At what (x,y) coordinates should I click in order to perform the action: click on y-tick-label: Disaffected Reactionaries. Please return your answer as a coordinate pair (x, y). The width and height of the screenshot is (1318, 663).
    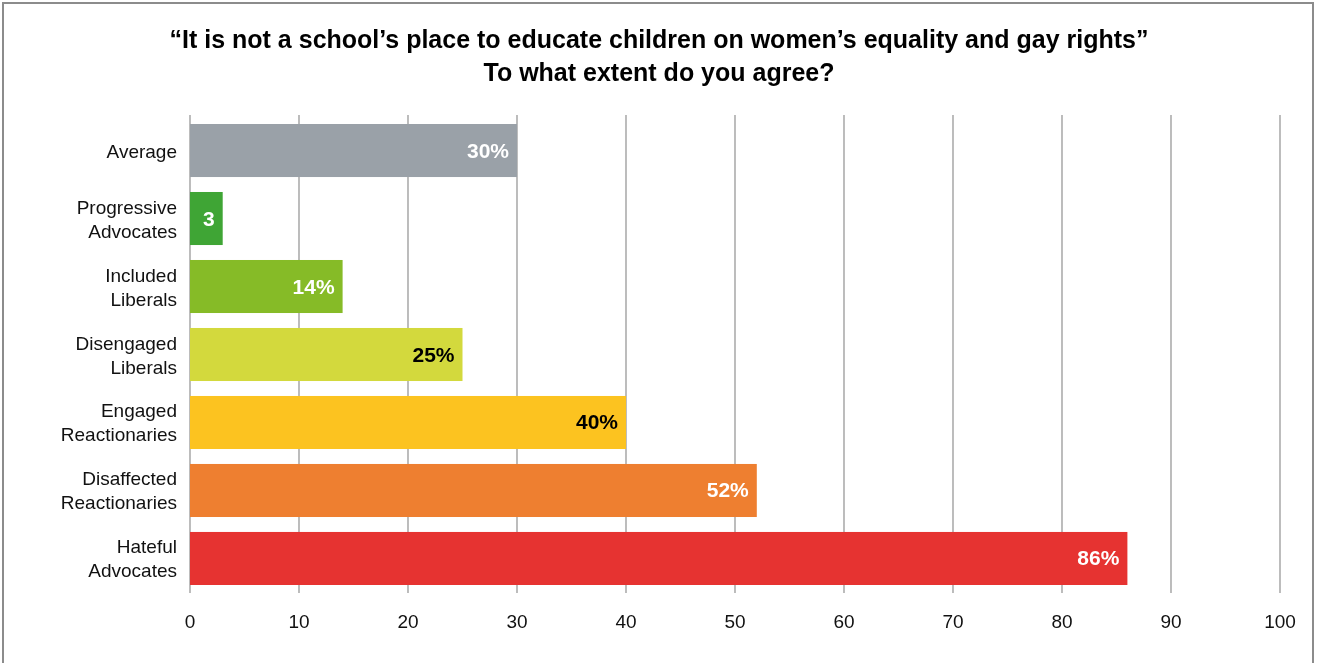
    Looking at the image, I should click on (118, 491).